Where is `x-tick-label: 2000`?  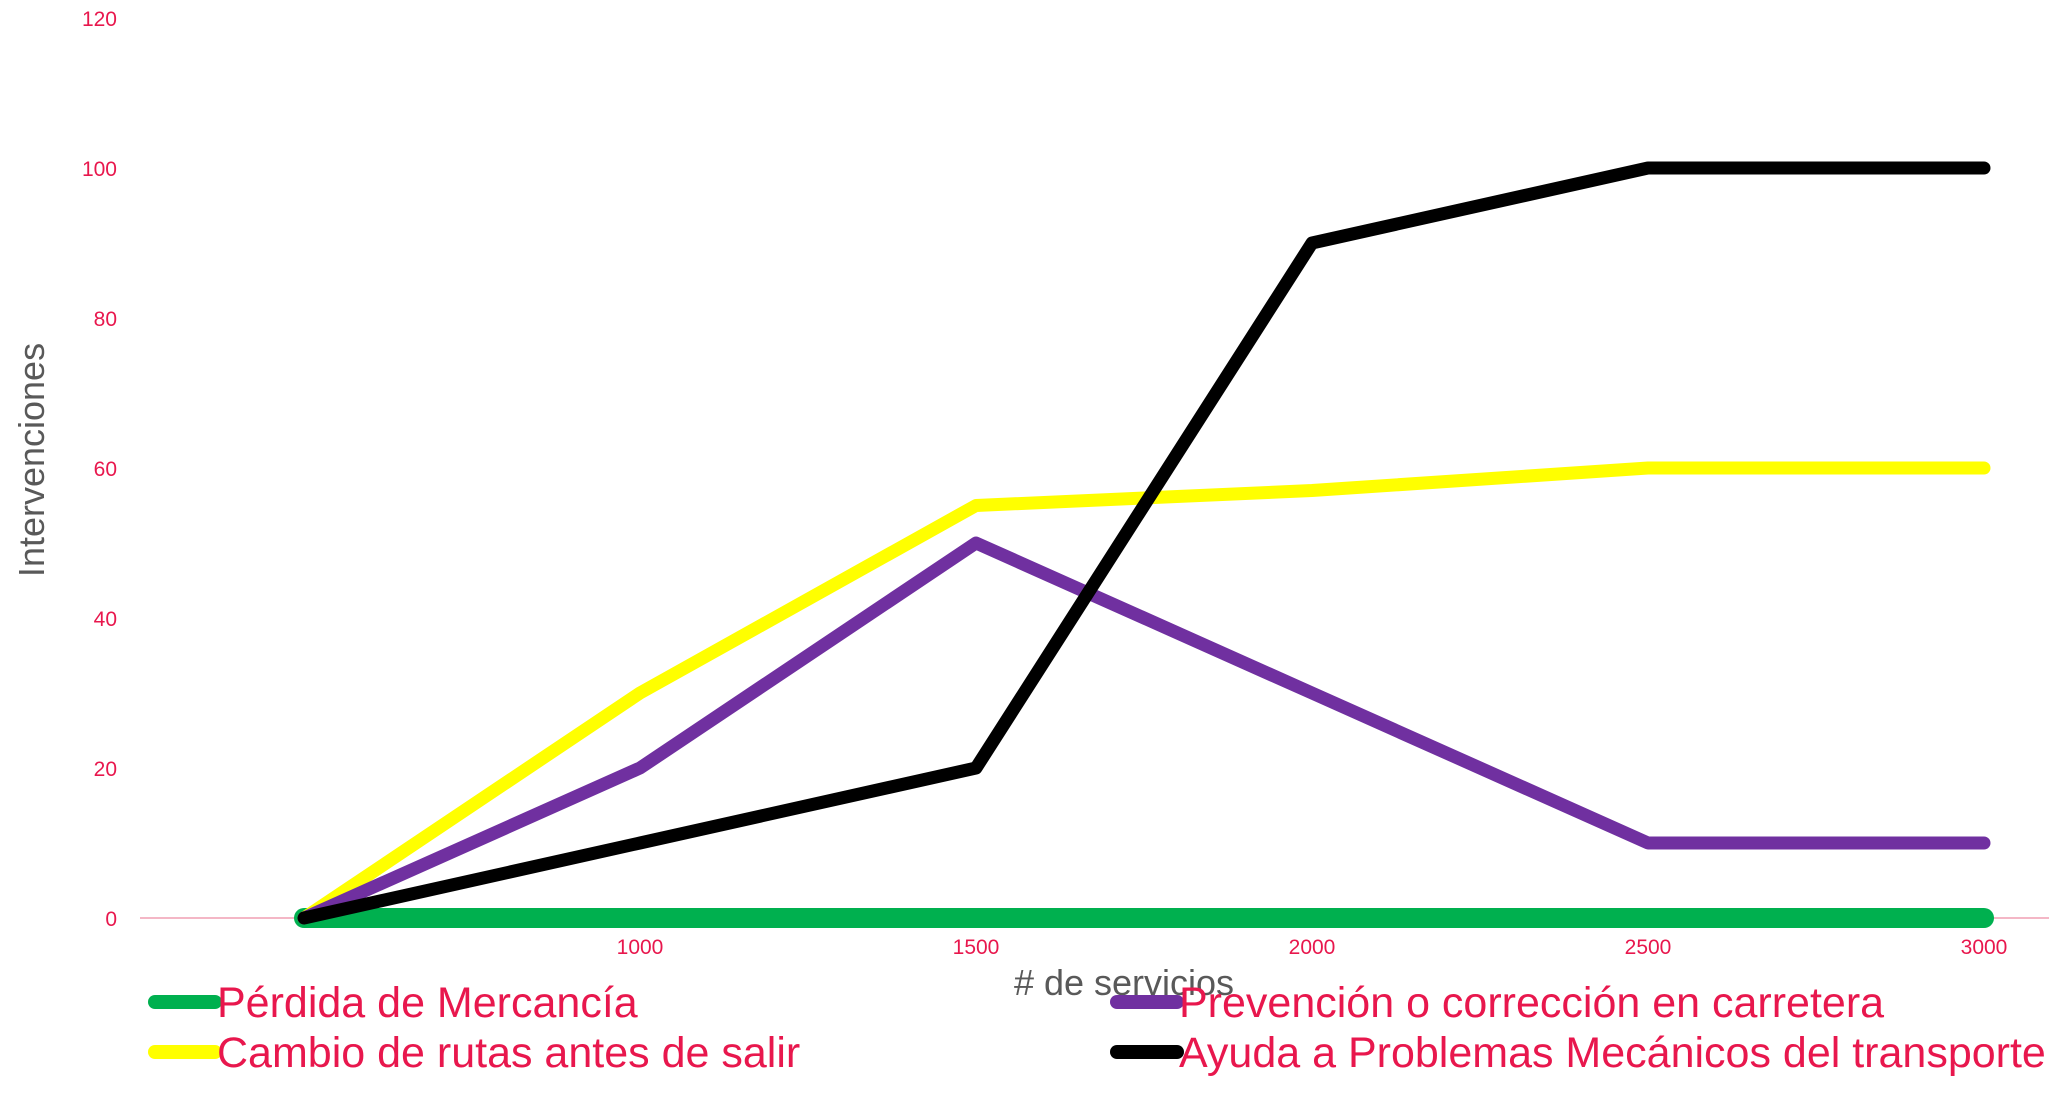 x-tick-label: 2000 is located at coordinates (1312, 947).